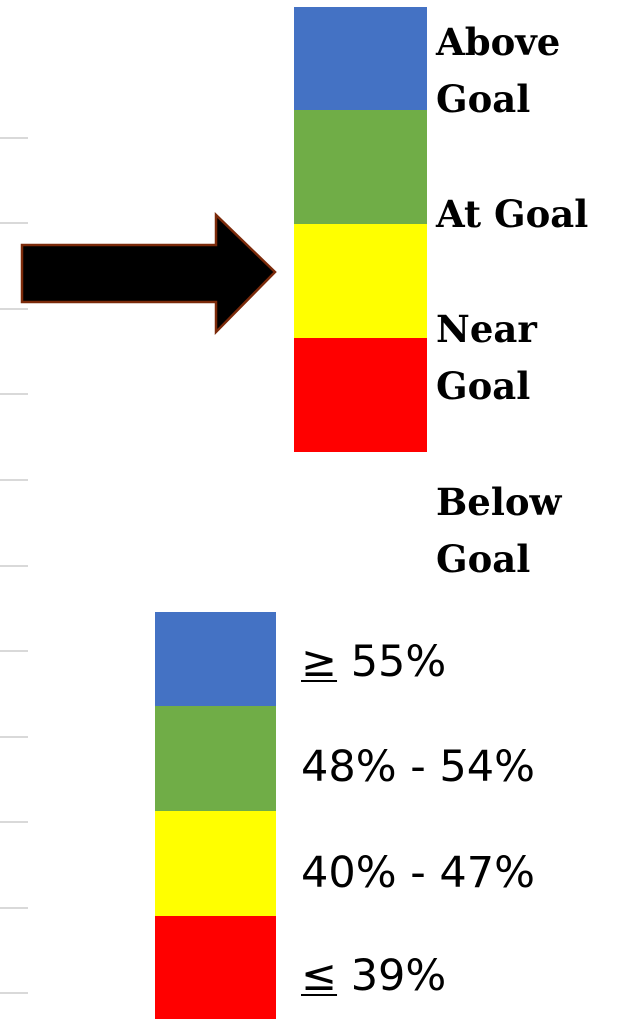  What do you see at coordinates (486, 358) in the screenshot?
I see `goal-label-near: Near Goal` at bounding box center [486, 358].